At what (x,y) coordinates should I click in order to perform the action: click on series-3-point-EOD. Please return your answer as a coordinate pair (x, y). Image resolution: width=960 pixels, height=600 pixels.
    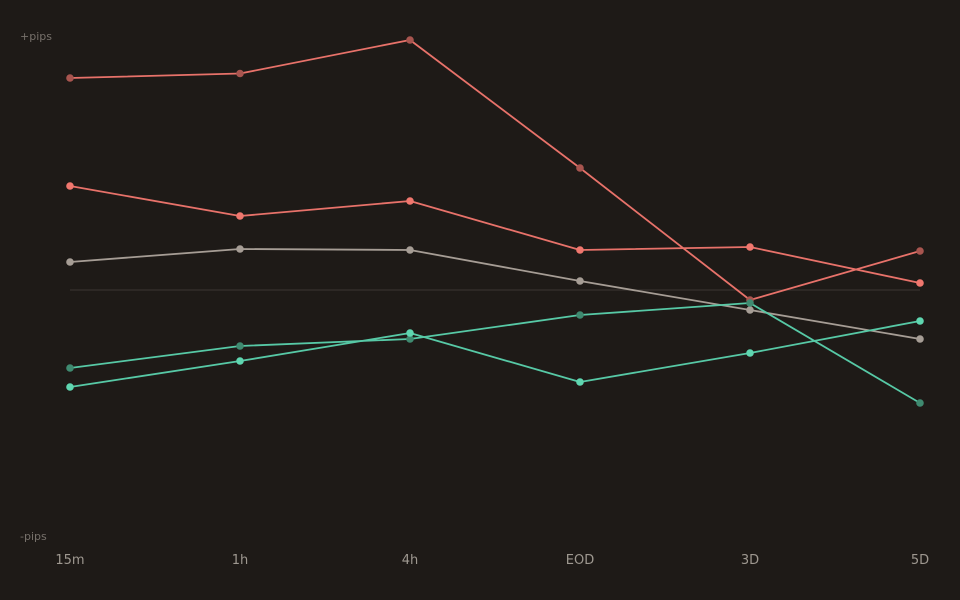
    Looking at the image, I should click on (580, 281).